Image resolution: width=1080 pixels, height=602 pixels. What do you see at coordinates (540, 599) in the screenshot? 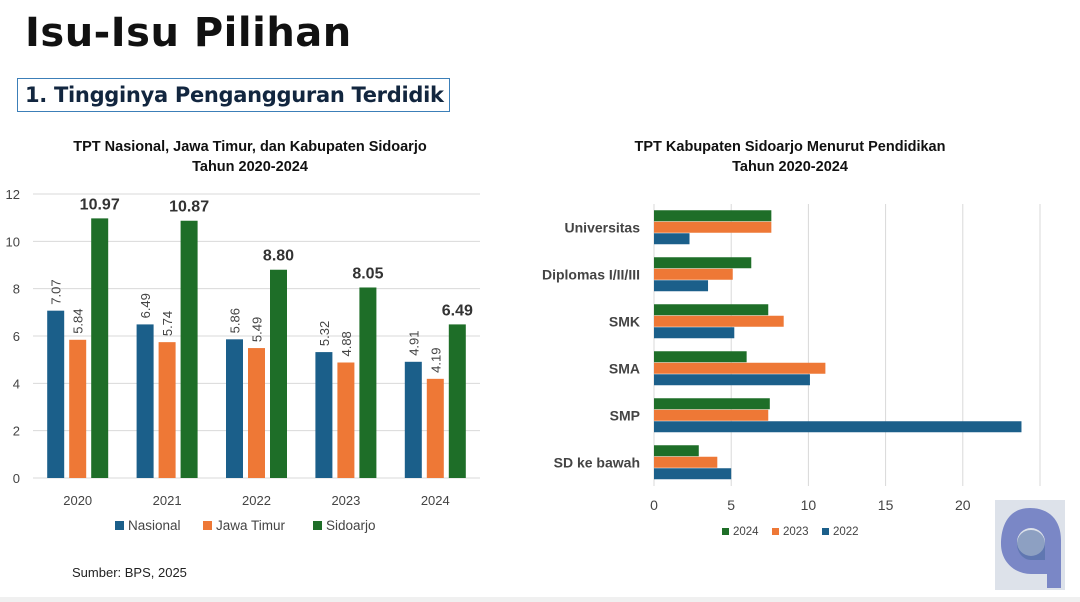
I see `bottom-strip` at bounding box center [540, 599].